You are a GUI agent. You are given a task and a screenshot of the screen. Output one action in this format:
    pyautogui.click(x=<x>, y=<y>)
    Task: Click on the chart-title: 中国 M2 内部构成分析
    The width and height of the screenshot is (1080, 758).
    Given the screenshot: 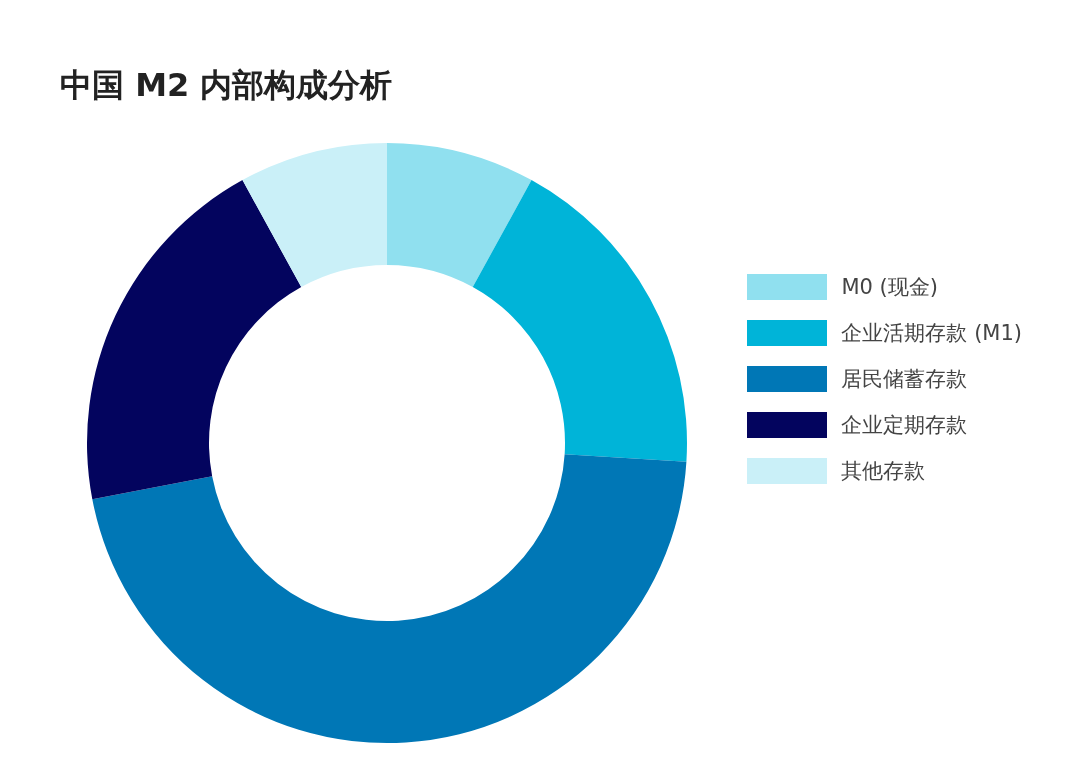 What is the action you would take?
    pyautogui.click(x=226, y=85)
    